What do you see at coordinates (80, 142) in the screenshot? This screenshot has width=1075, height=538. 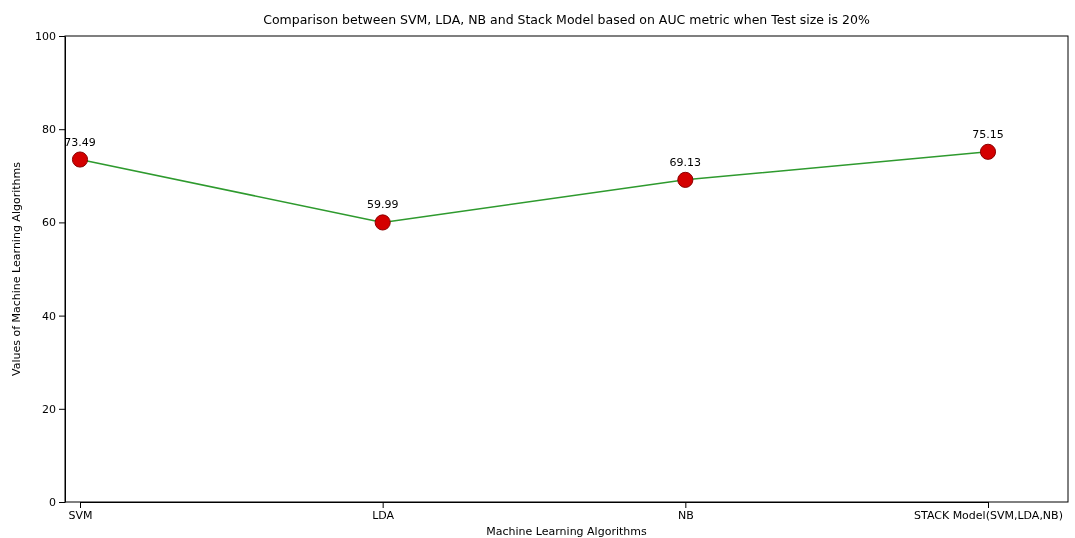 I see `data-label: 73.49` at bounding box center [80, 142].